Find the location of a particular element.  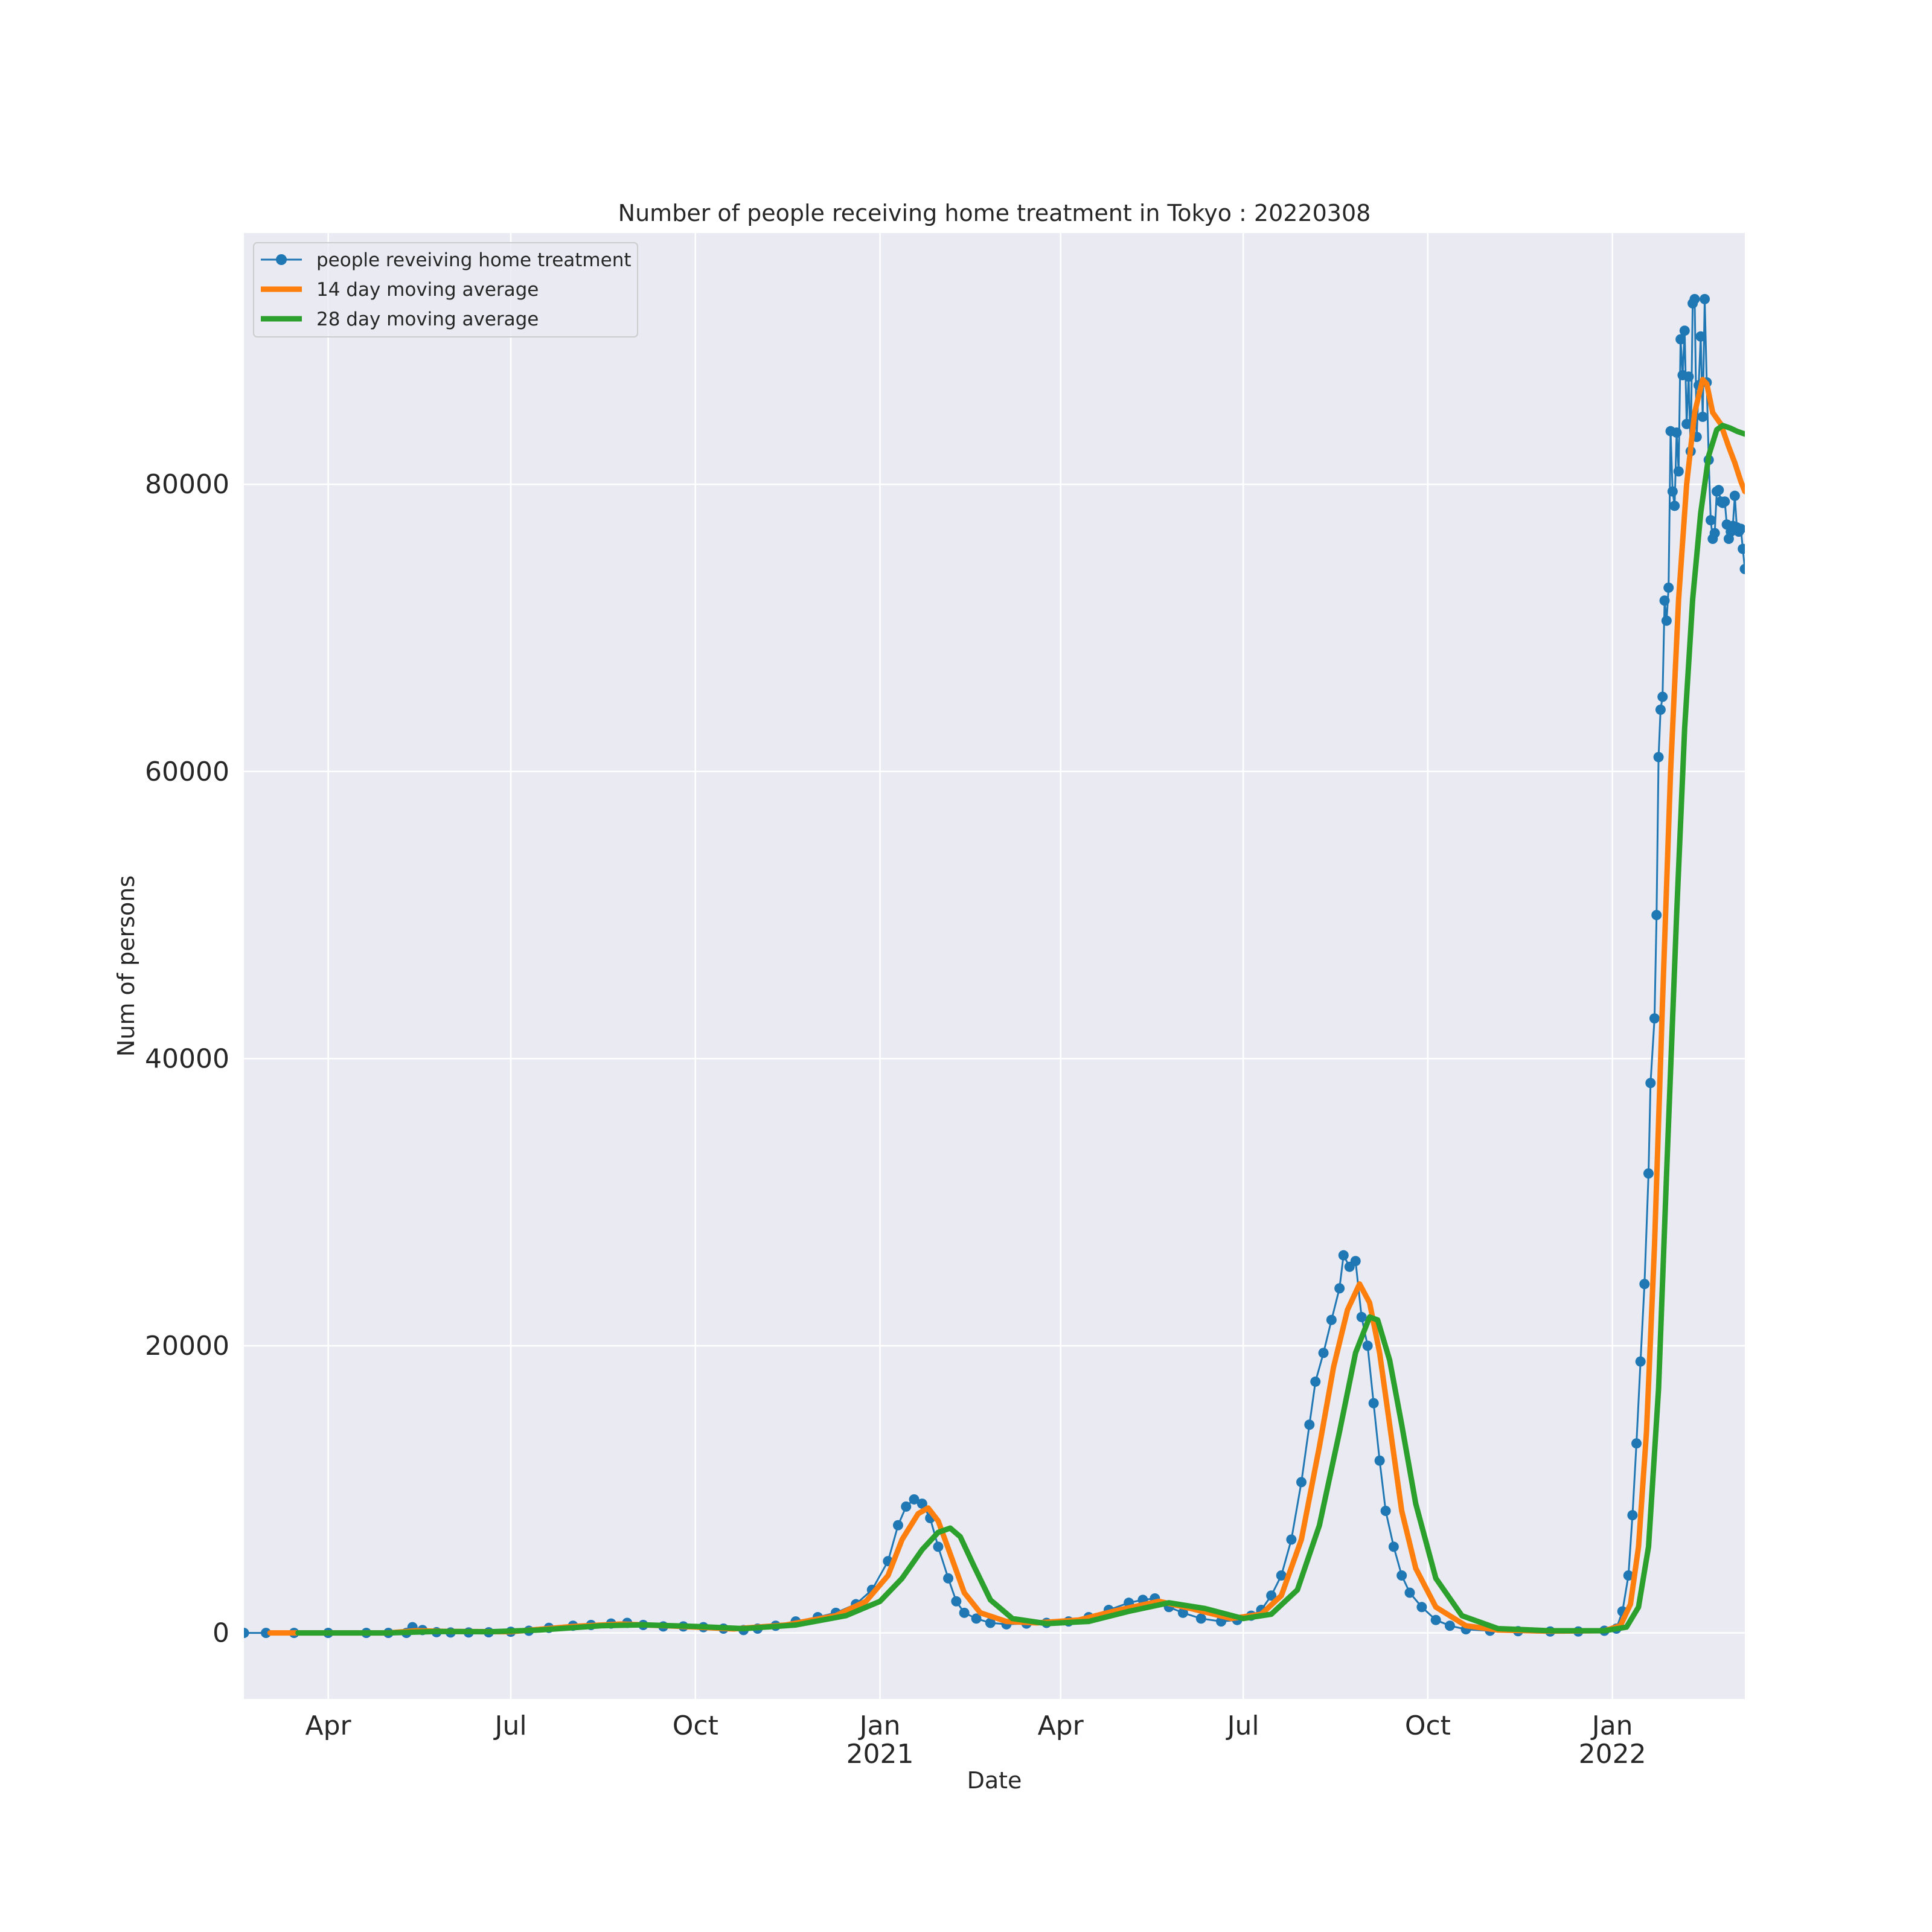

x-tick-year-label: 2022 is located at coordinates (1612, 1755).